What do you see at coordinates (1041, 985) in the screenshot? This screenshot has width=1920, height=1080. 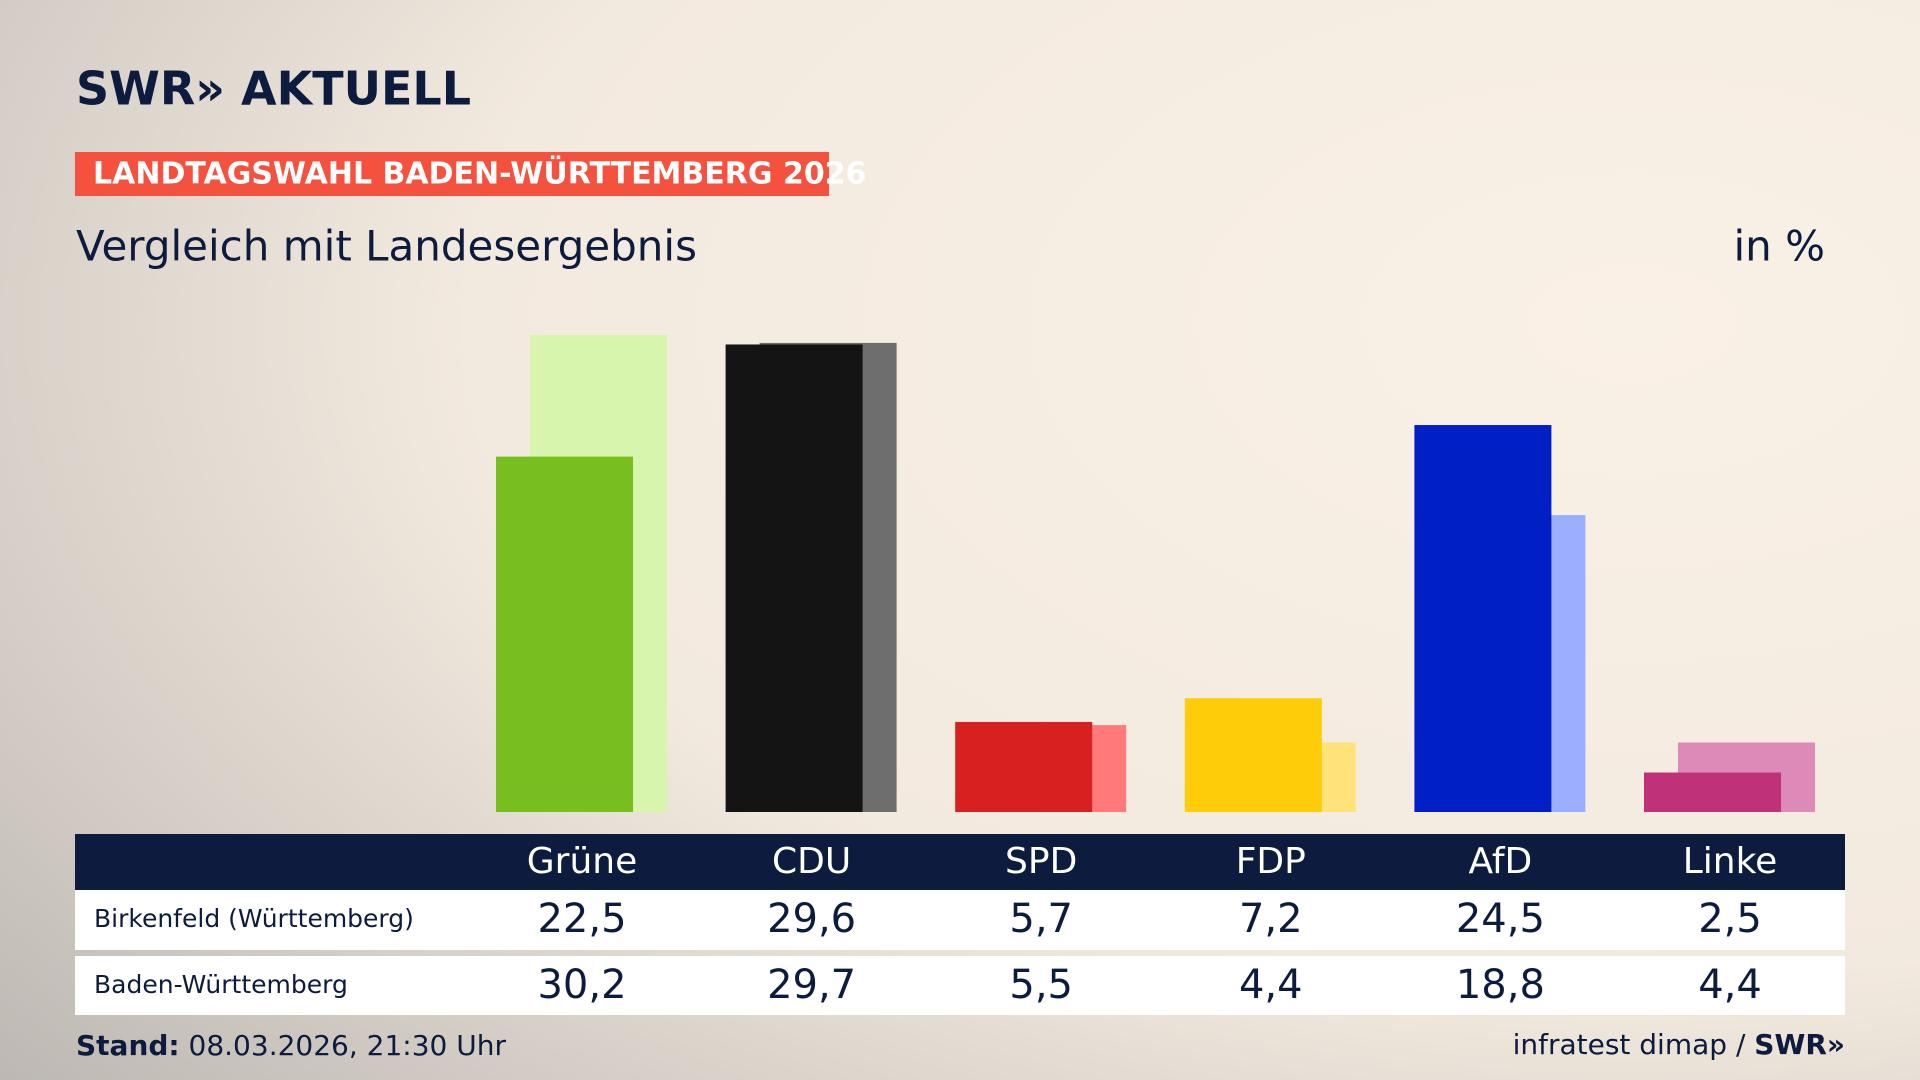 I see `value-label: 5,5` at bounding box center [1041, 985].